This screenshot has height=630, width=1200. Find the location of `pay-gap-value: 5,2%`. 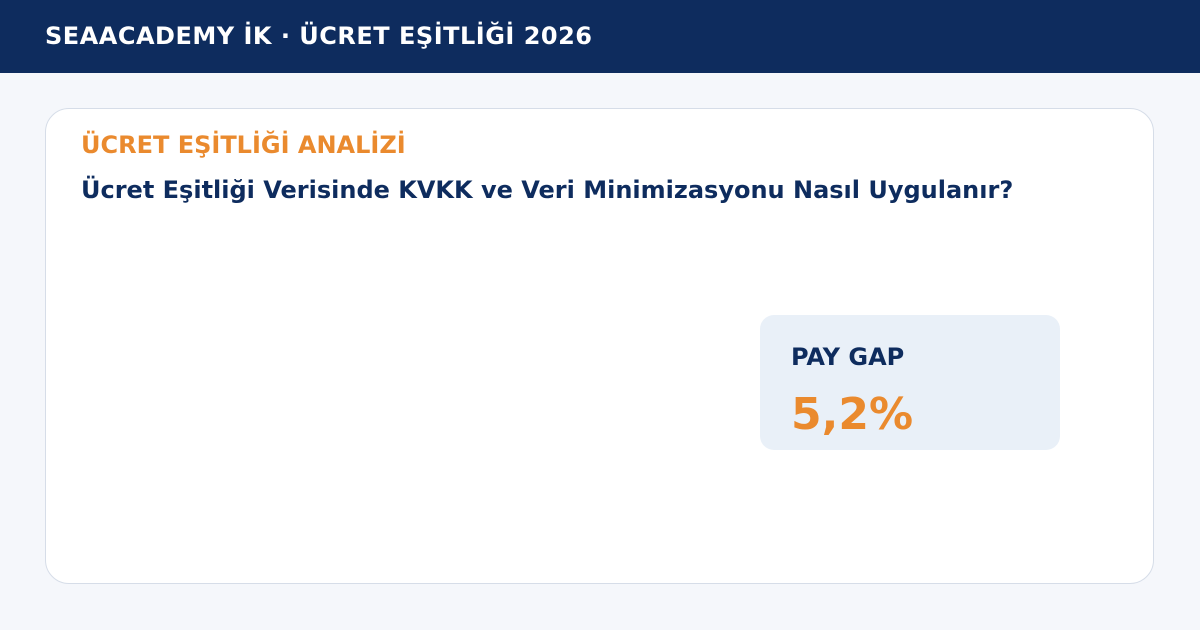

pay-gap-value: 5,2% is located at coordinates (852, 414).